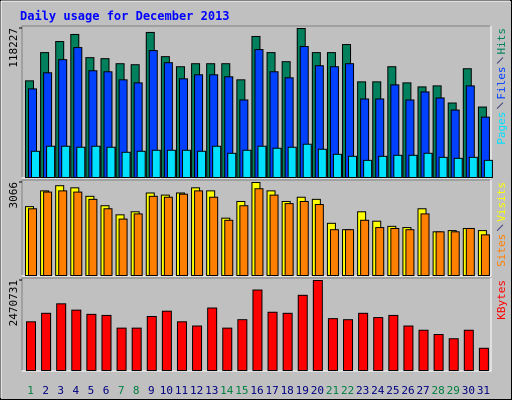 The image size is (512, 400). Describe the element at coordinates (407, 390) in the screenshot. I see `x-tick-label: 26` at that location.